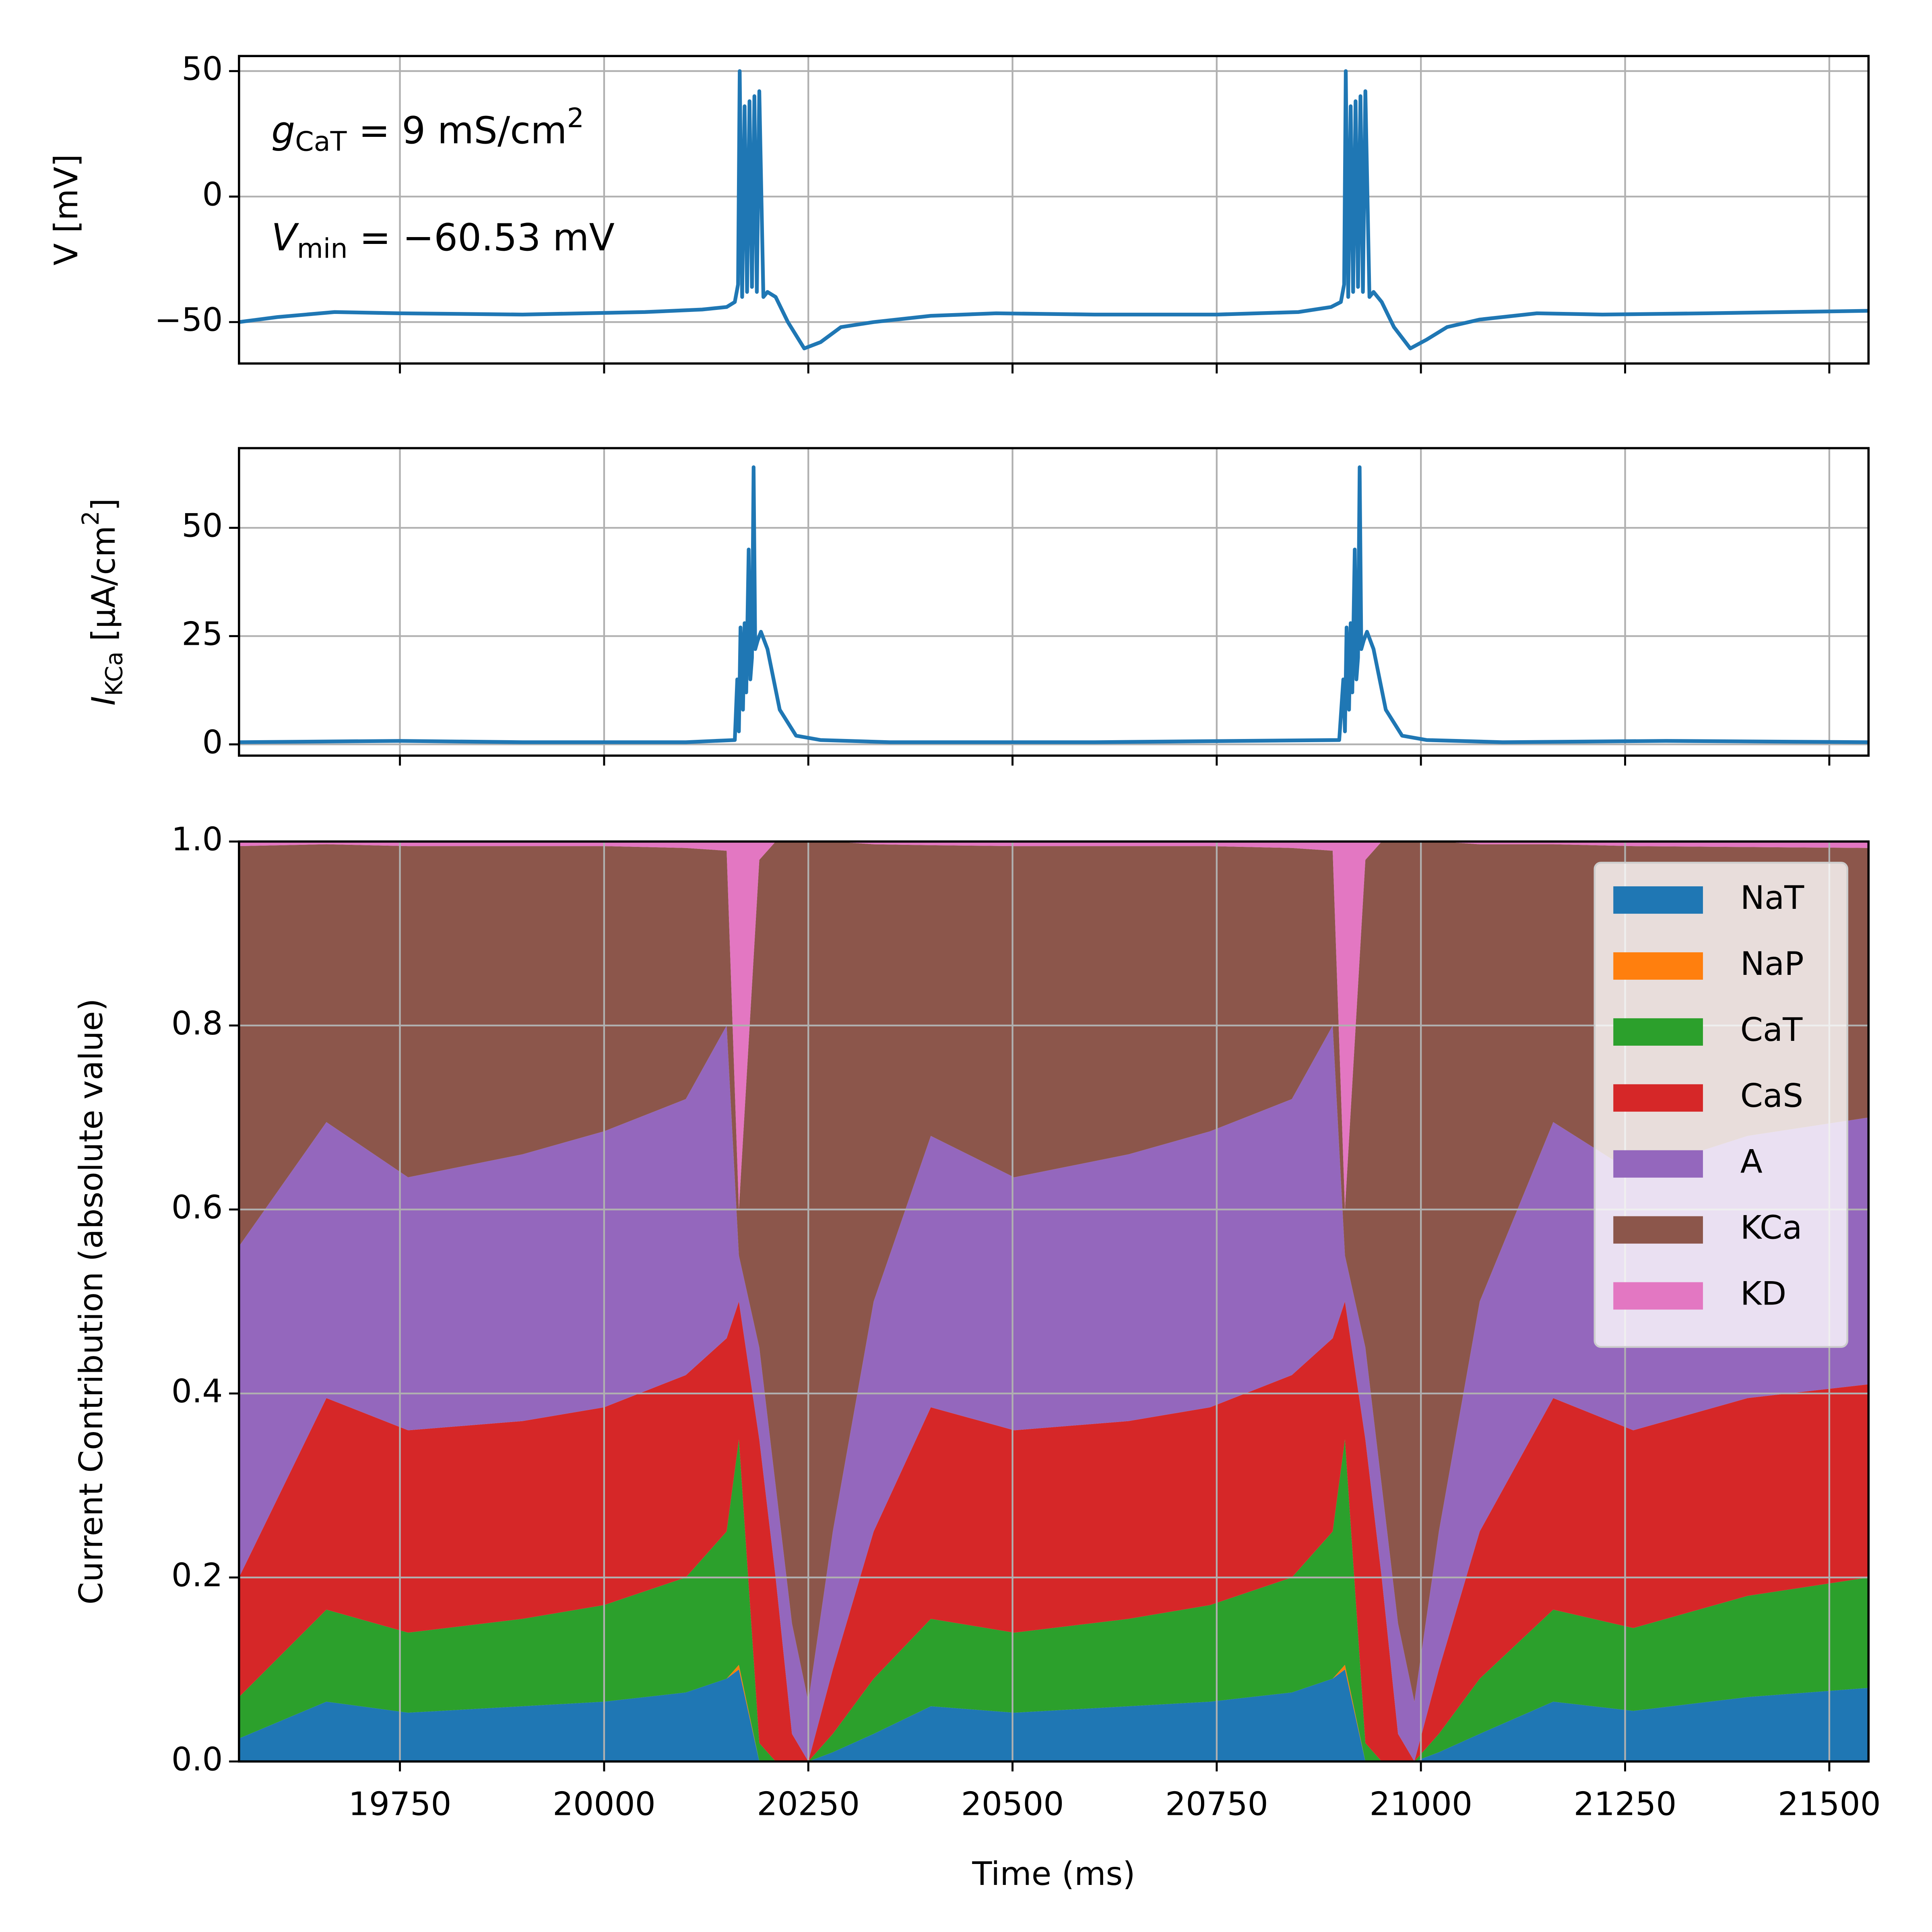  I want to click on annotation: Vmin = −60.53 mV, so click(443, 240).